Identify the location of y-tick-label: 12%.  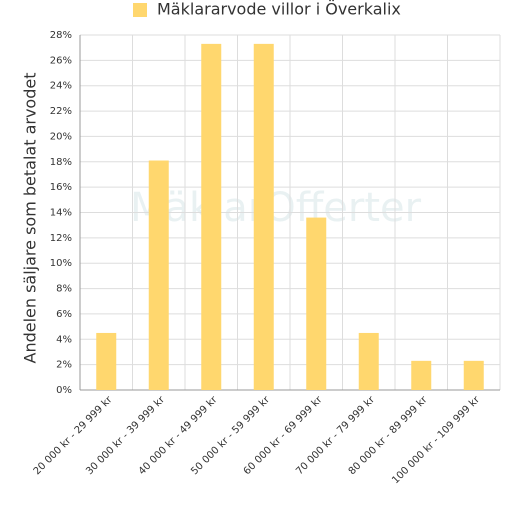
(61, 238).